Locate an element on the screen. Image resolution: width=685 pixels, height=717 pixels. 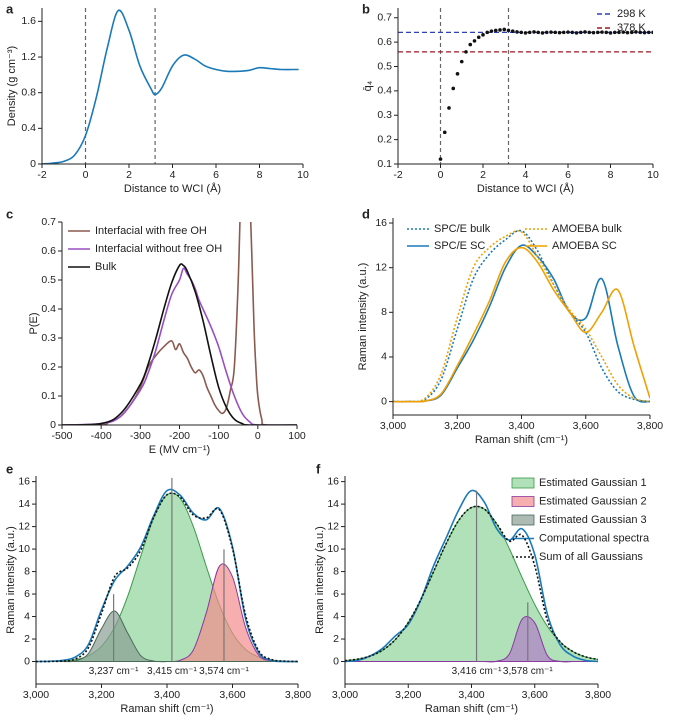
x-tick-label: 100 is located at coordinates (297, 436).